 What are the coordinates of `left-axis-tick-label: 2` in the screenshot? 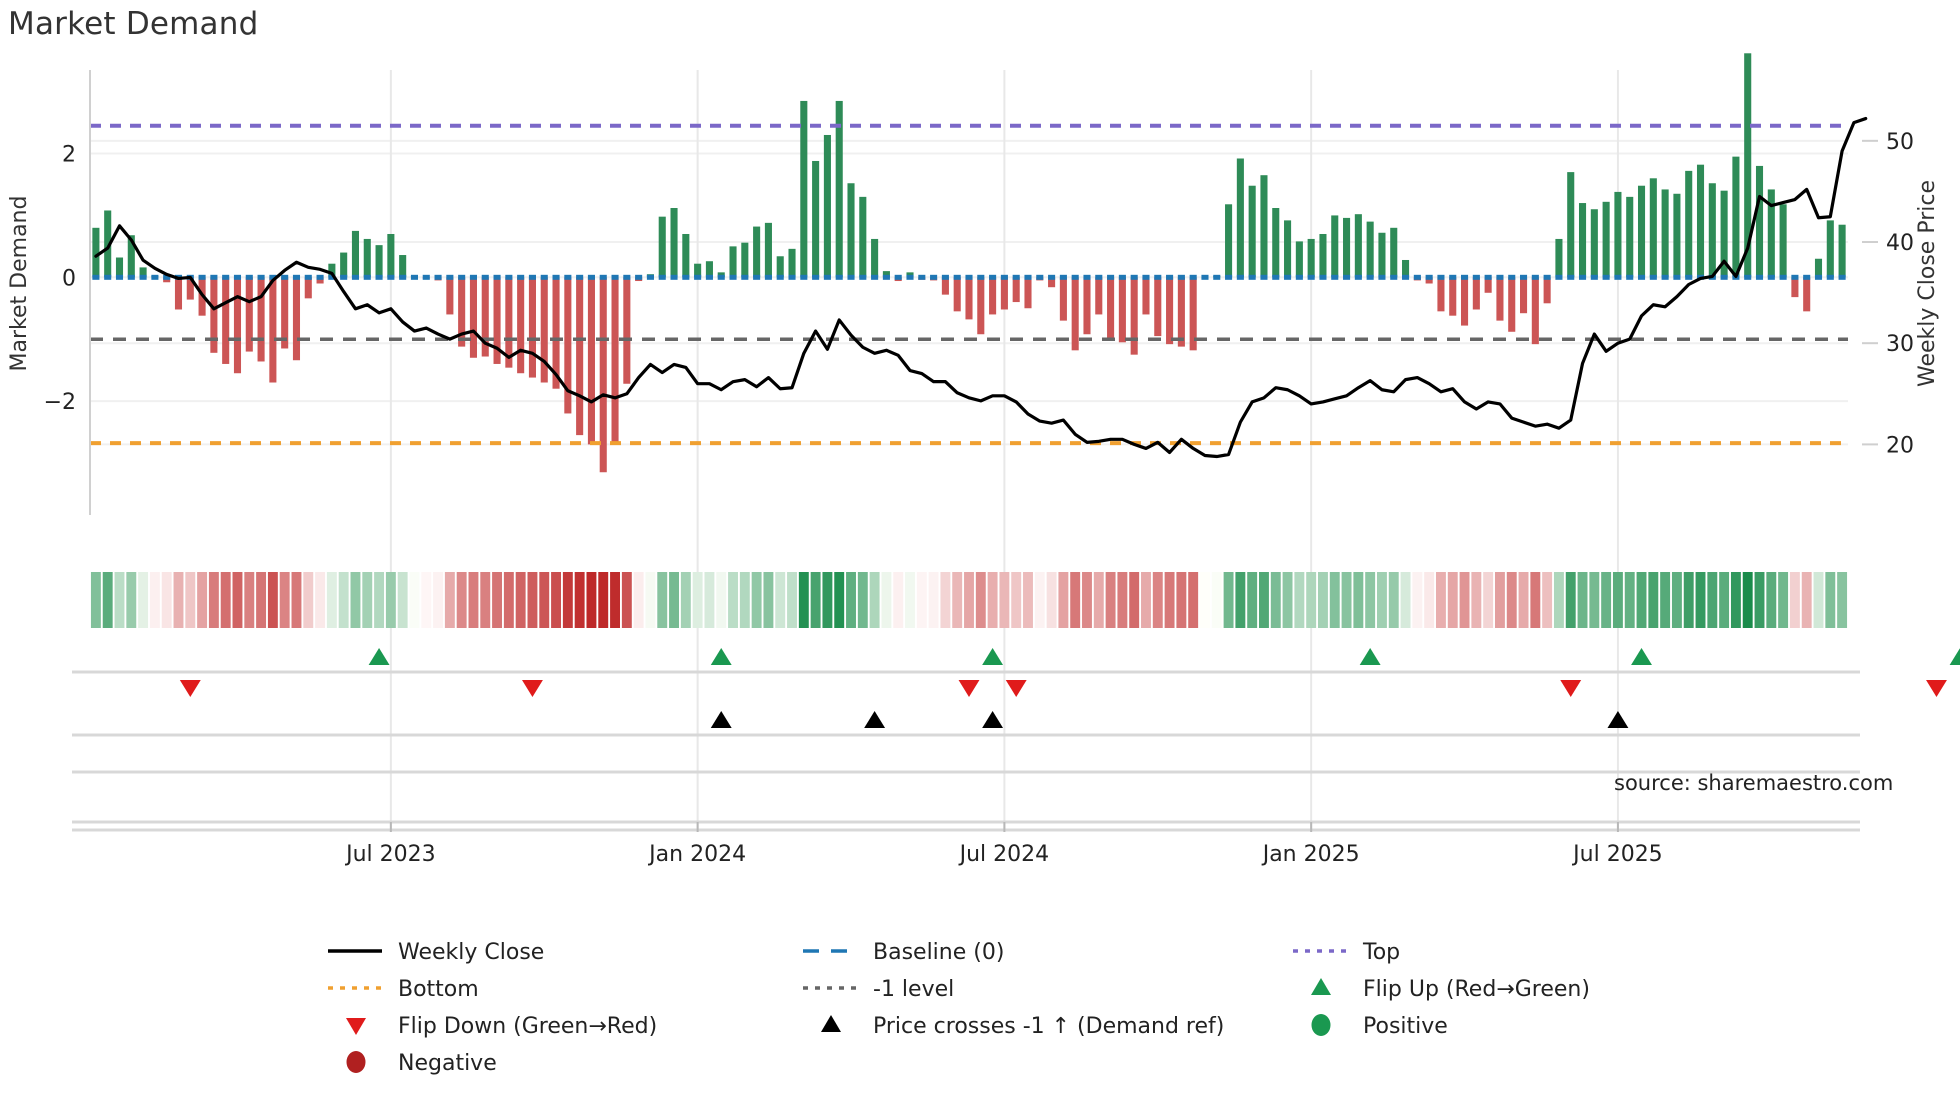 It's located at (69, 155).